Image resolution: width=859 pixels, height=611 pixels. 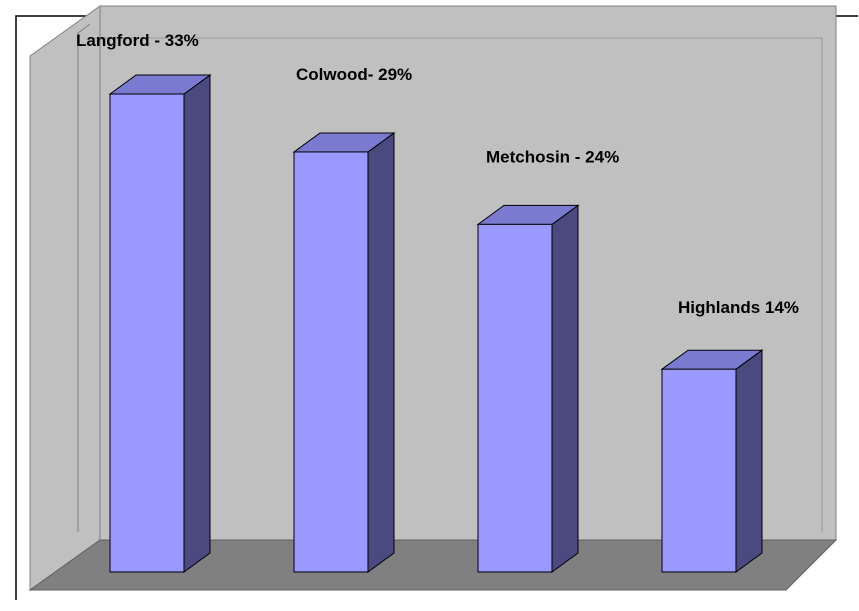 I want to click on side-wall-inner-edge, so click(x=84, y=277).